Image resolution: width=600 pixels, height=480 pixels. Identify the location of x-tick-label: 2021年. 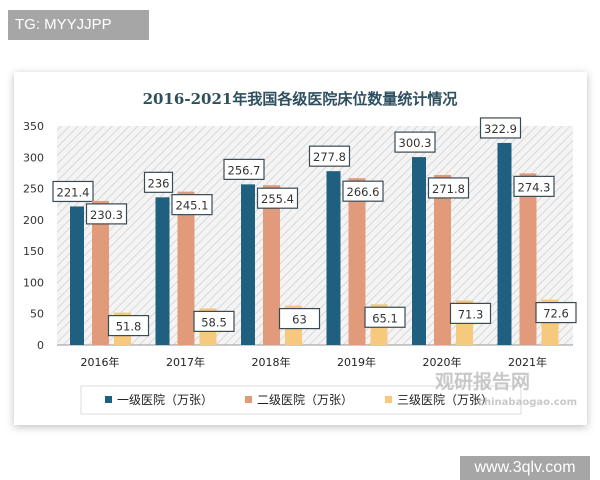
(527, 362).